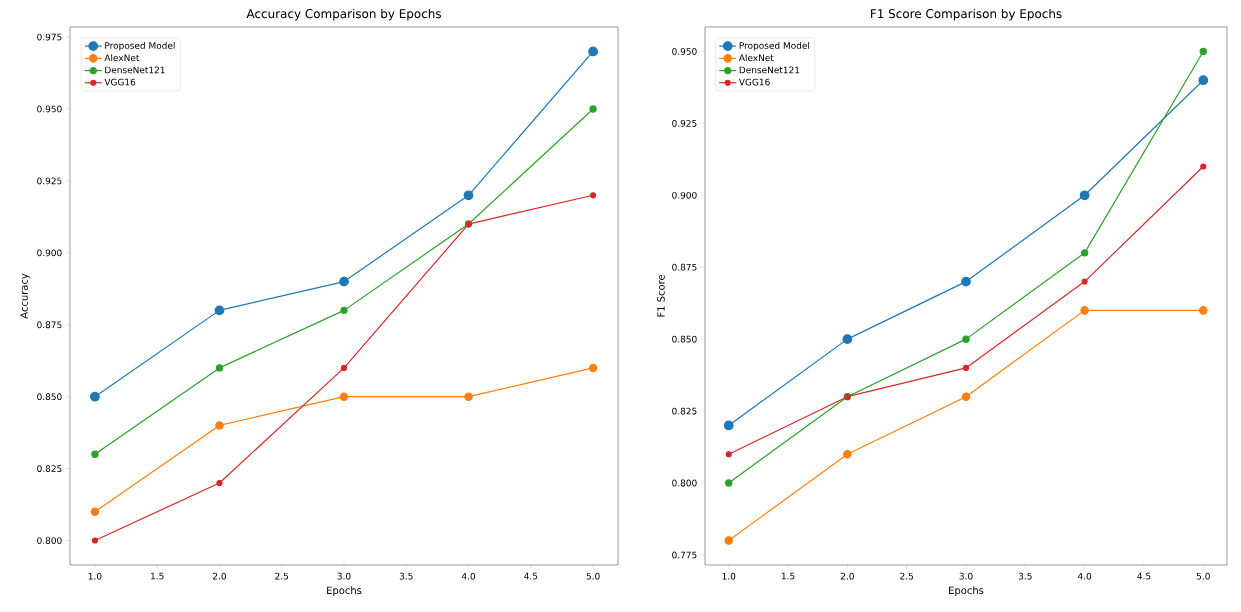  I want to click on y-tick-label: 0.975, so click(49, 37).